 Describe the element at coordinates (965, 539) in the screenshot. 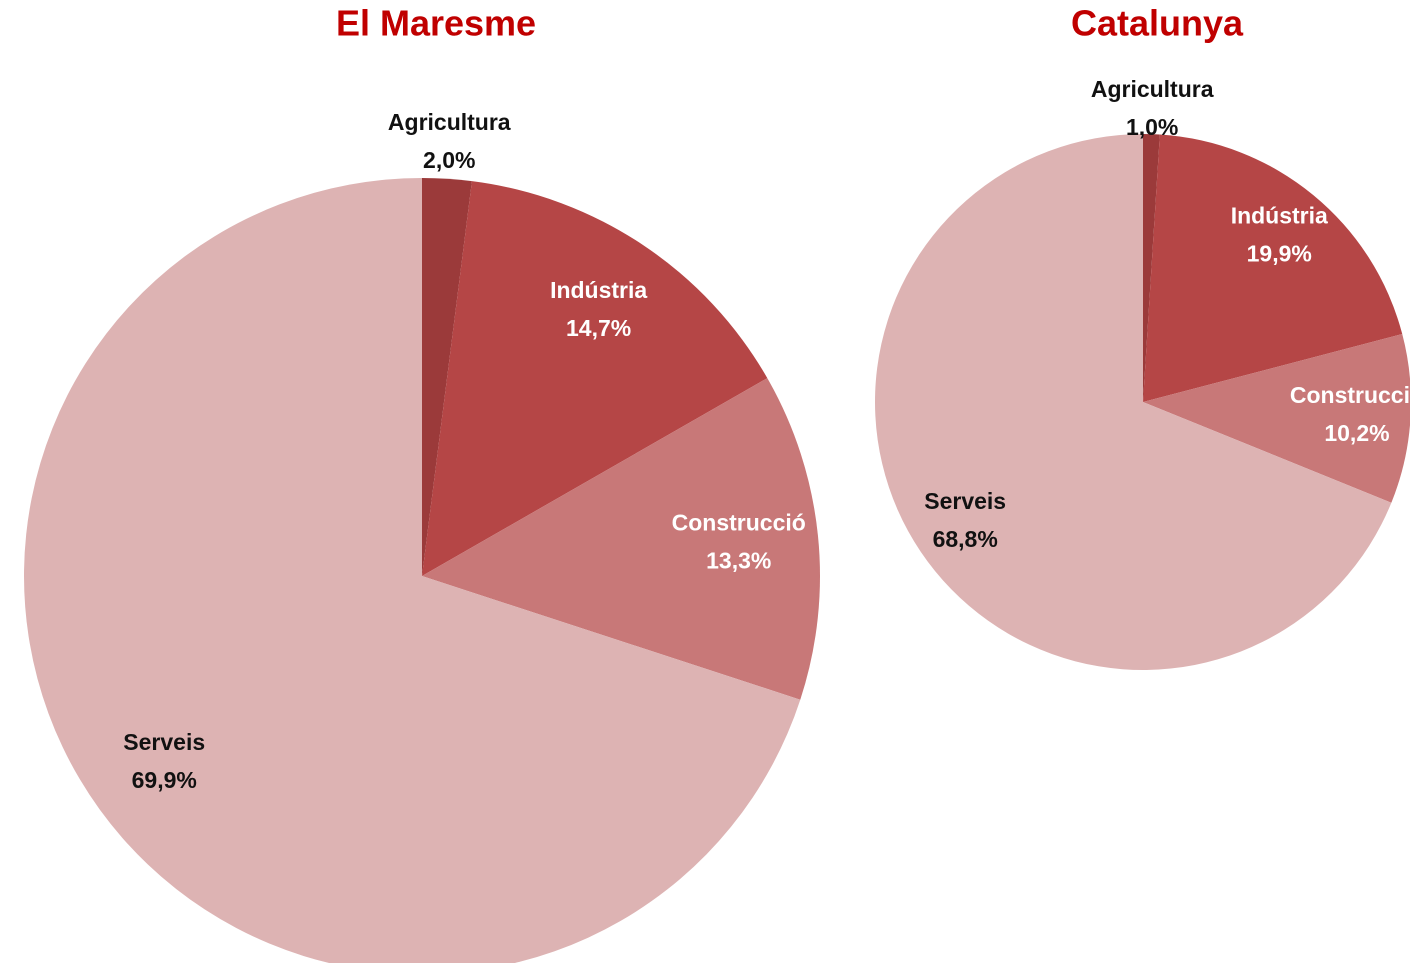

I see `slice-value-label: 68,8%` at that location.